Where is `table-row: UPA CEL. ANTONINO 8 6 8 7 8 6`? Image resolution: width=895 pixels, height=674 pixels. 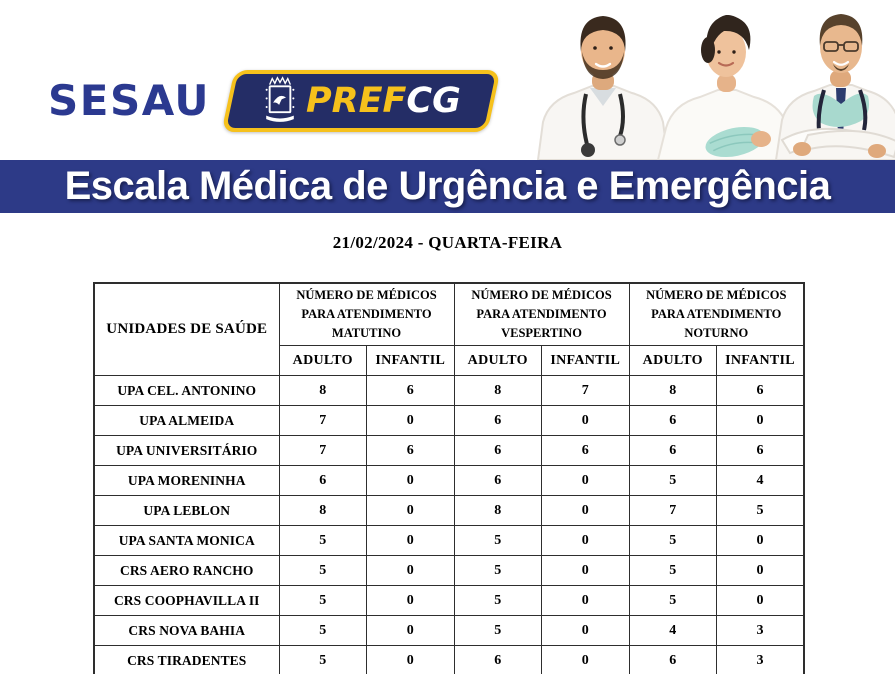
table-row: UPA CEL. ANTONINO 8 6 8 7 8 6 is located at coordinates (449, 390).